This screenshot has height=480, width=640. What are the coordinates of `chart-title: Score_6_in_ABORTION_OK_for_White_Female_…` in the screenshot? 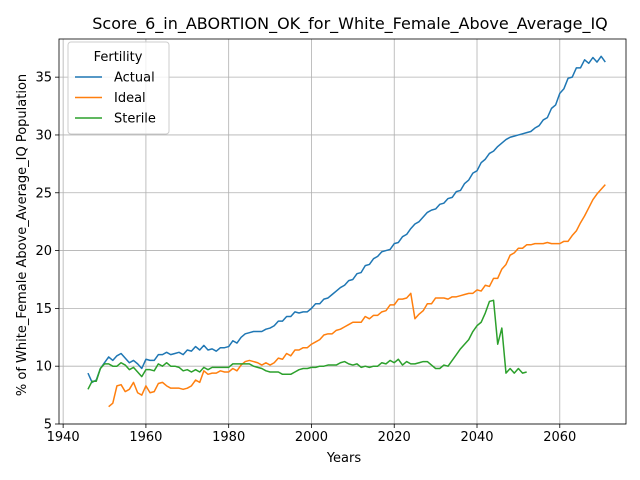 It's located at (350, 24).